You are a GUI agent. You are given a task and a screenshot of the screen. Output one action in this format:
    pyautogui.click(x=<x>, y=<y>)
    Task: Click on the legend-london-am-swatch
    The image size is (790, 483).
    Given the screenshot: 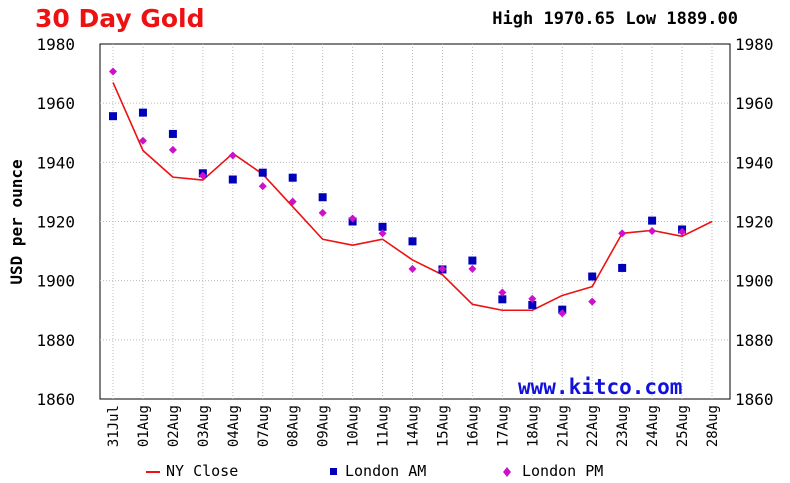 What is the action you would take?
    pyautogui.click(x=333, y=471)
    